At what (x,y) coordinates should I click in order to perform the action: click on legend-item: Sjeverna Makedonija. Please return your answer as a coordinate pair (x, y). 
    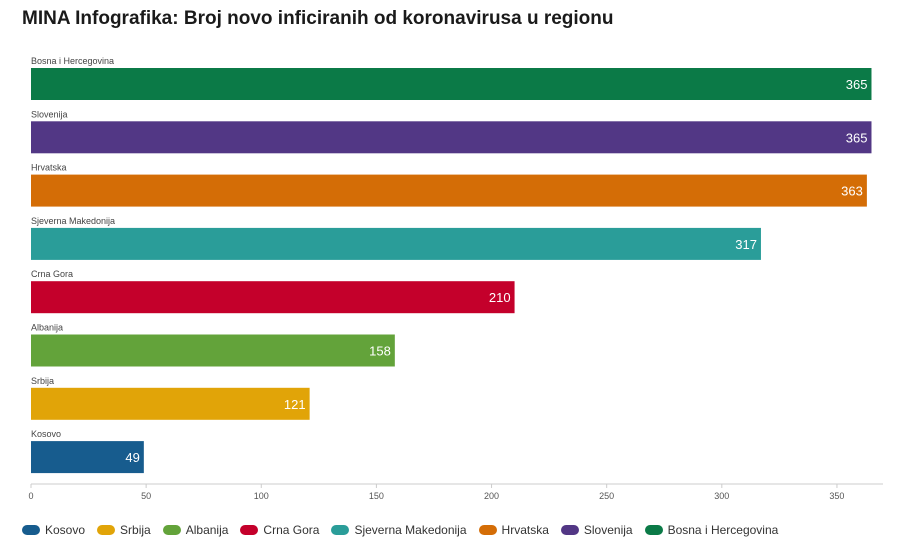
    Looking at the image, I should click on (399, 530).